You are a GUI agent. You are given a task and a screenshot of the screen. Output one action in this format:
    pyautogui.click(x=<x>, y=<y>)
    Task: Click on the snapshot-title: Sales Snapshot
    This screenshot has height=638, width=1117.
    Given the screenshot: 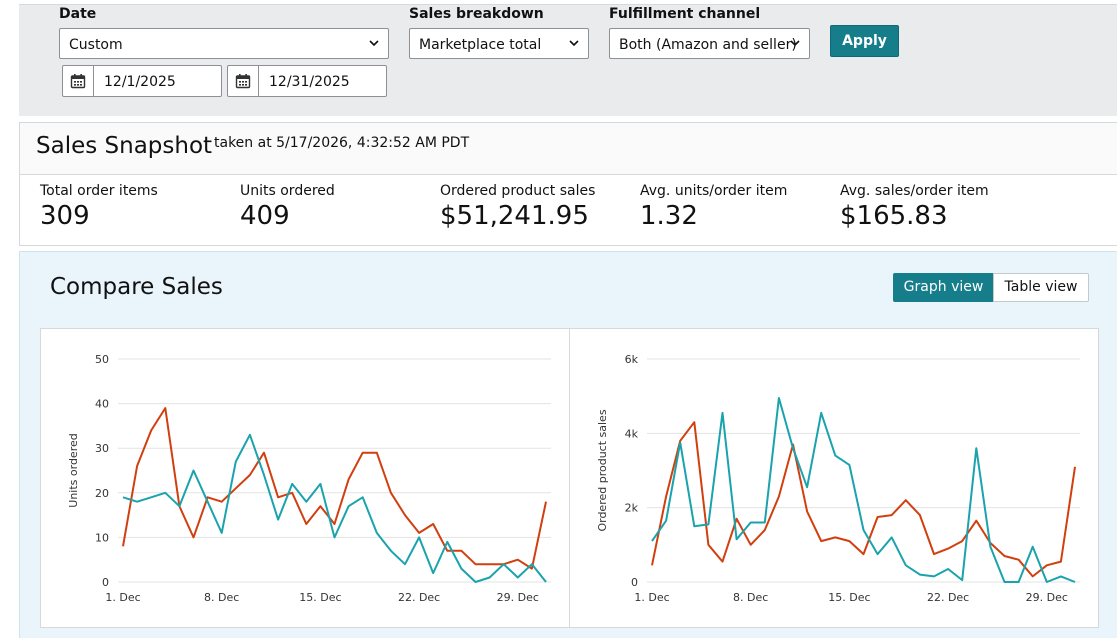 What is the action you would take?
    pyautogui.click(x=124, y=146)
    